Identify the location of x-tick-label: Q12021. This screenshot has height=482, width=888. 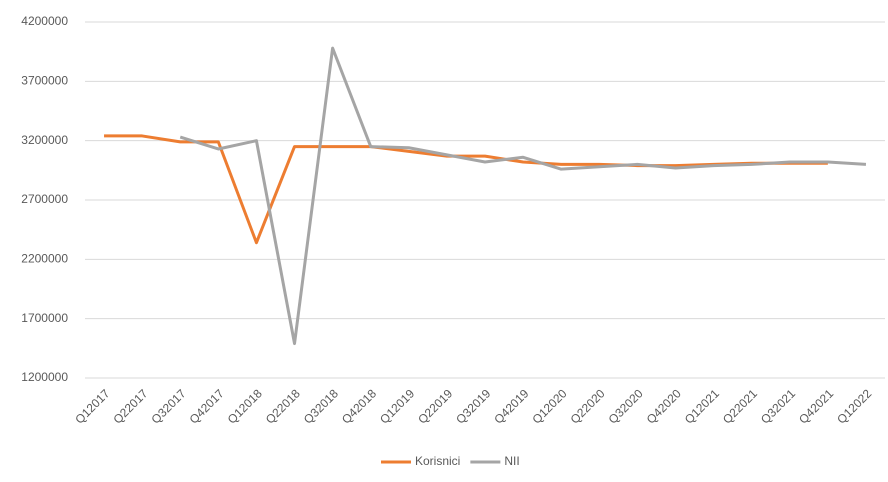
(702, 406).